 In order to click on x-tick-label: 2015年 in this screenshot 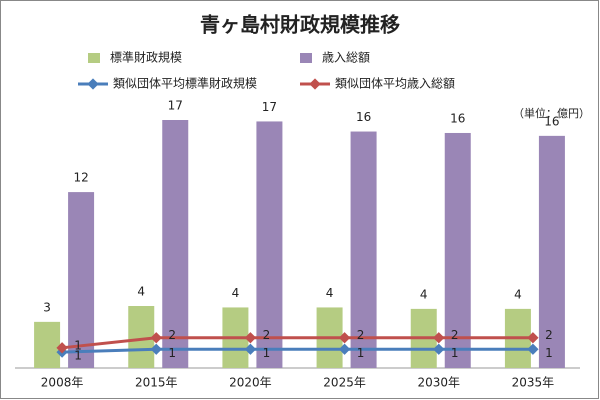, I will do `click(156, 383)`.